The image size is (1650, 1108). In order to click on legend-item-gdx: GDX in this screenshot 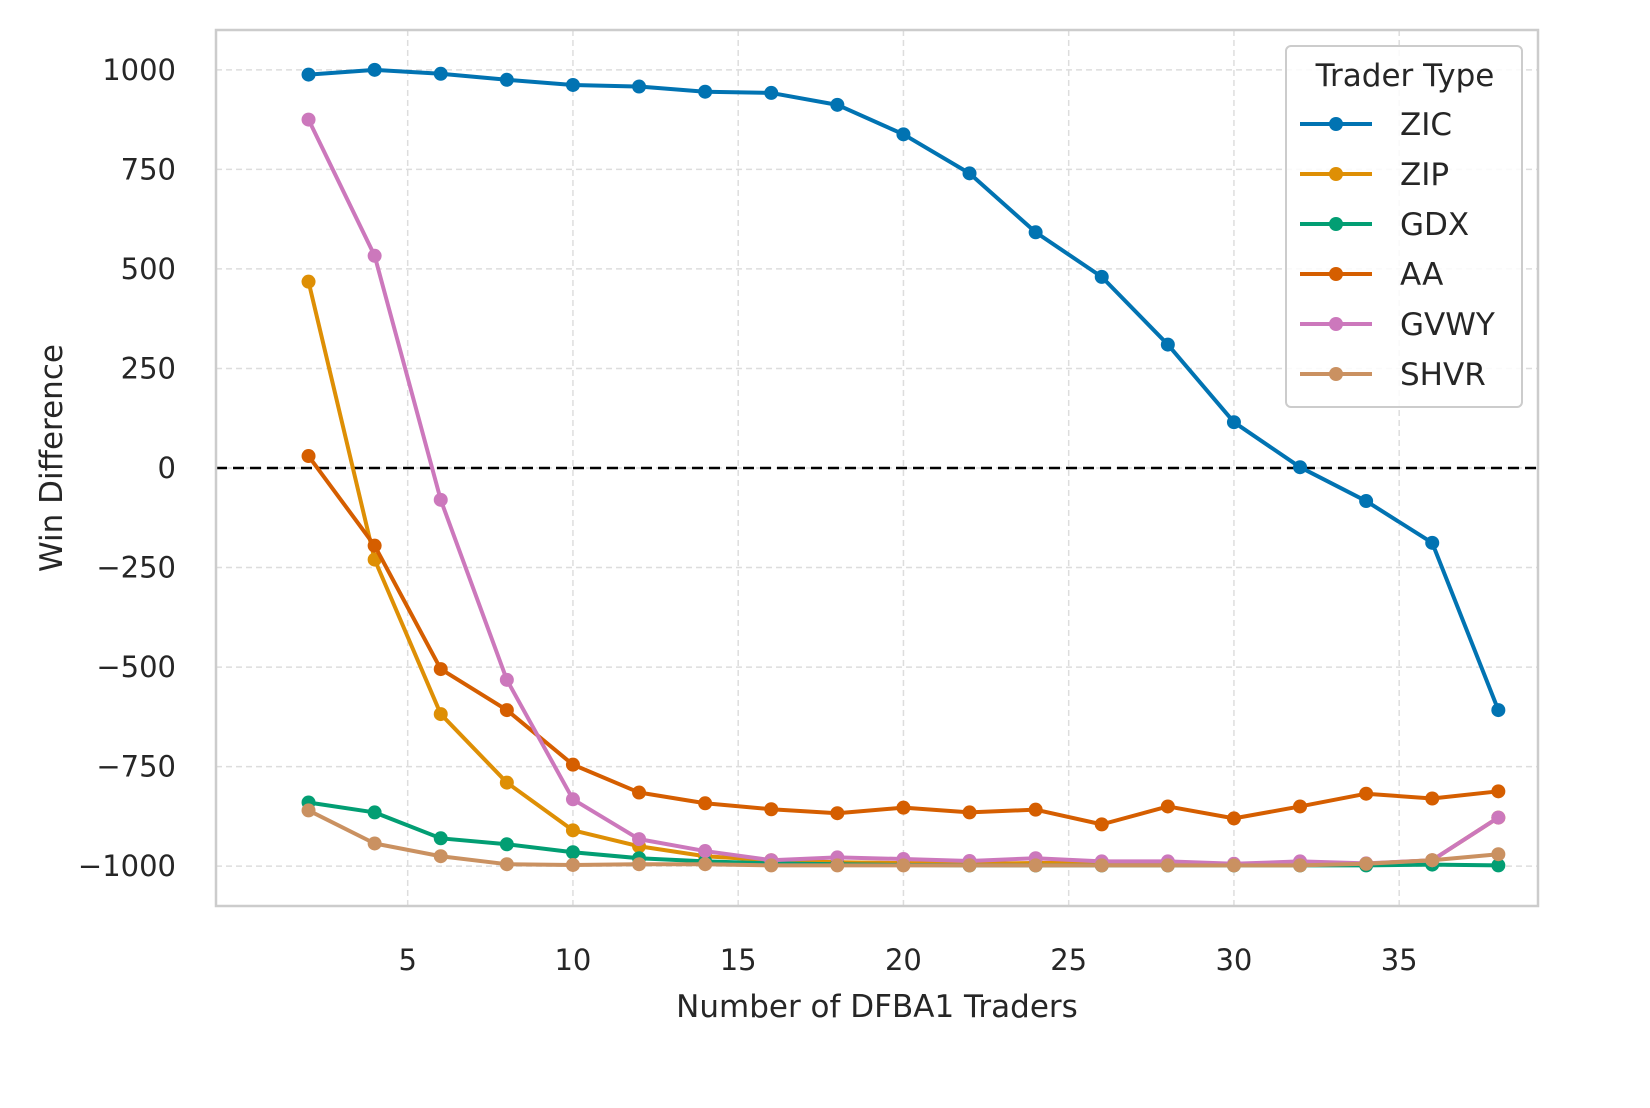, I will do `click(1384, 225)`.